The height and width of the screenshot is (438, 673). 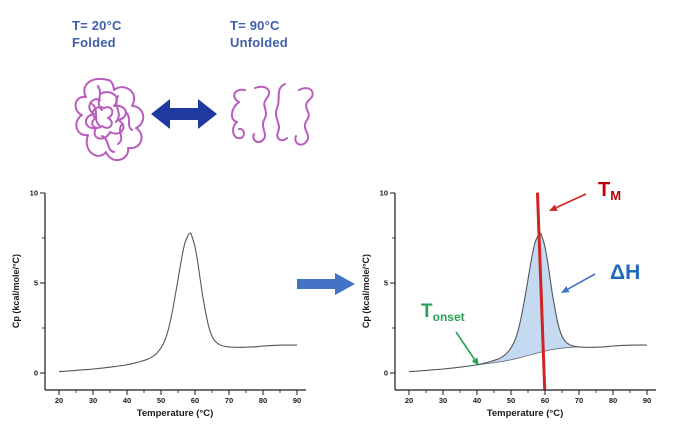 I want to click on protein-squiggle, so click(x=112, y=119).